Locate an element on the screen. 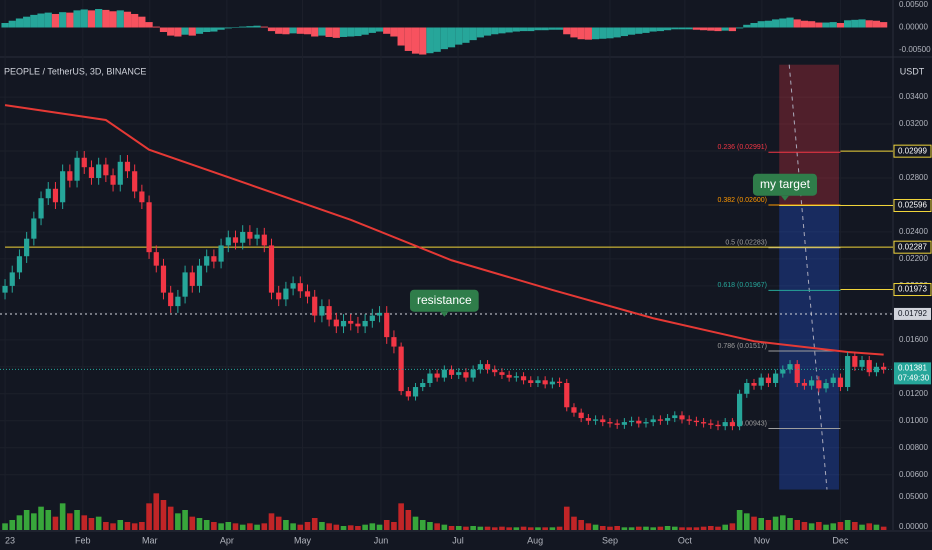 The height and width of the screenshot is (550, 932). y-tick-label: 0.01600 is located at coordinates (913, 339).